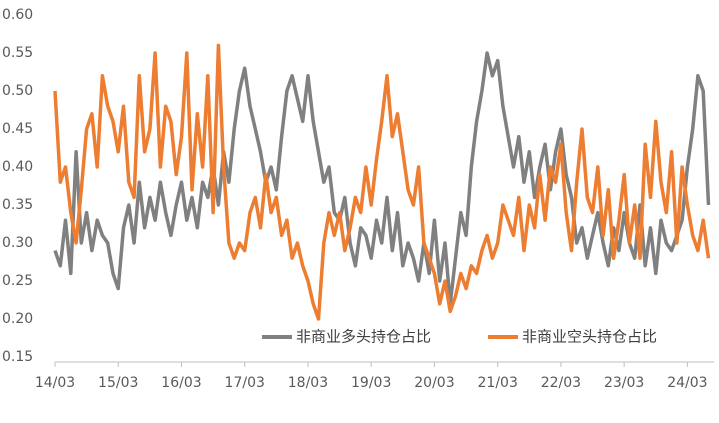 The height and width of the screenshot is (423, 719). Describe the element at coordinates (687, 383) in the screenshot. I see `x-tick-label: 24/03` at that location.